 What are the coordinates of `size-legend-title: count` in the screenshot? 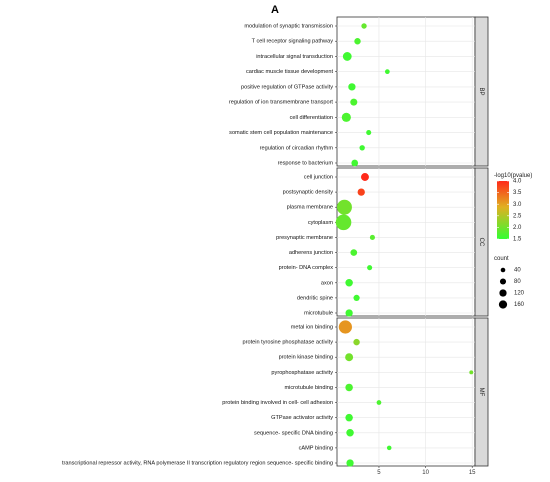 It's located at (501, 259).